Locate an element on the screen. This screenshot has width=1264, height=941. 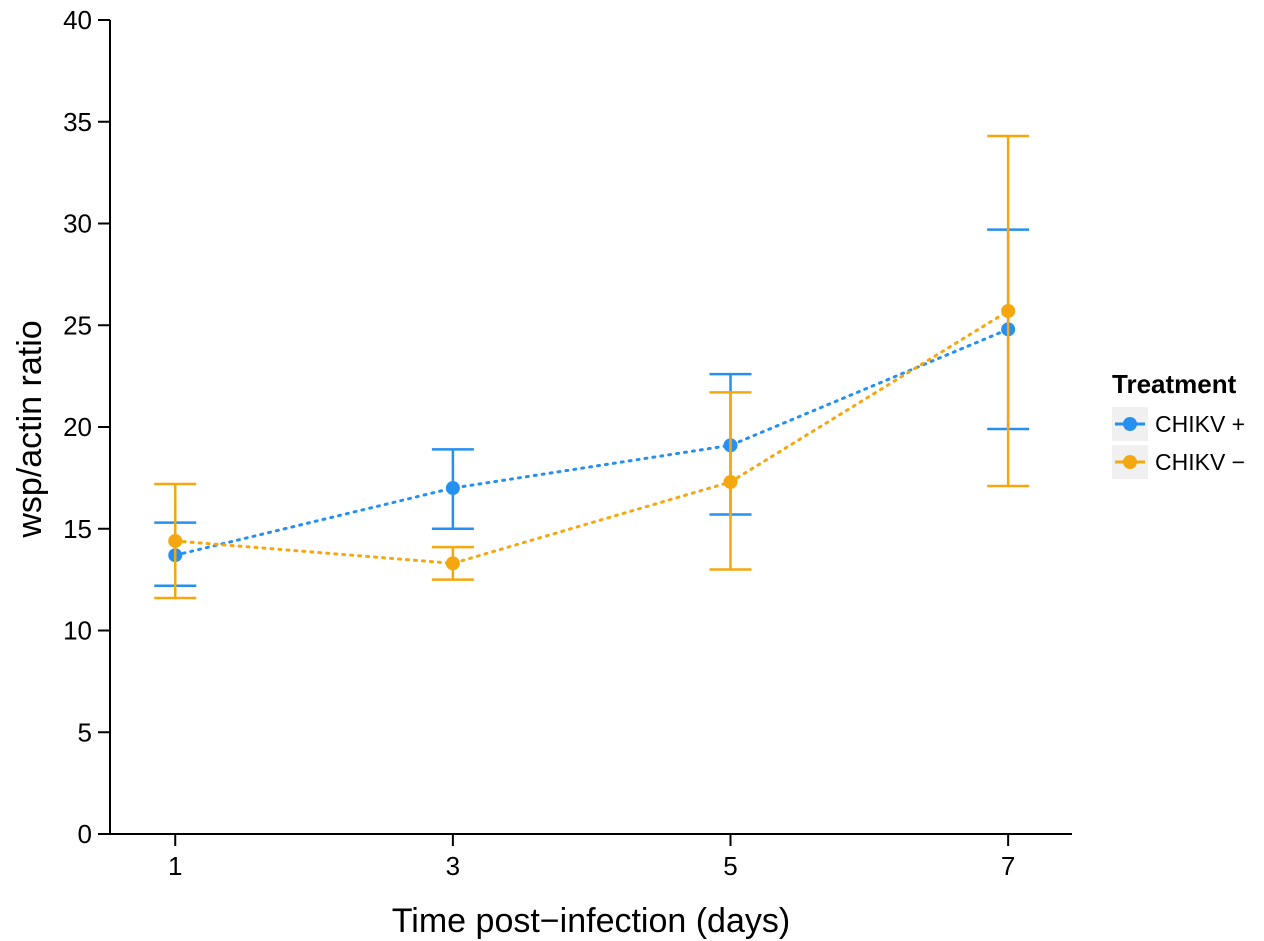
x-tick-label: 7 is located at coordinates (1008, 866).